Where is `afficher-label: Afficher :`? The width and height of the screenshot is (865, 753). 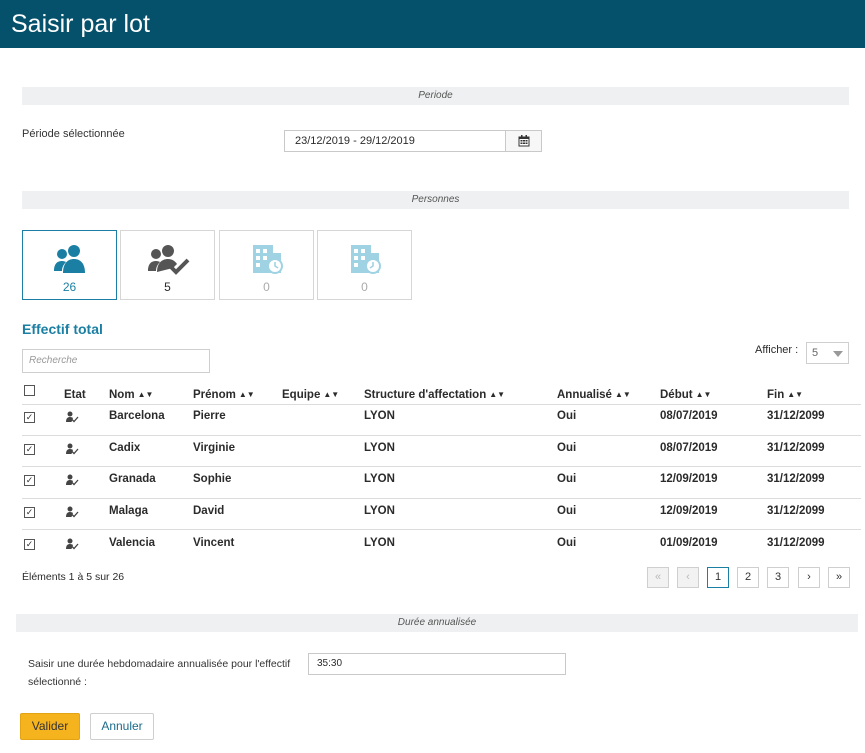
afficher-label: Afficher : is located at coordinates (777, 350).